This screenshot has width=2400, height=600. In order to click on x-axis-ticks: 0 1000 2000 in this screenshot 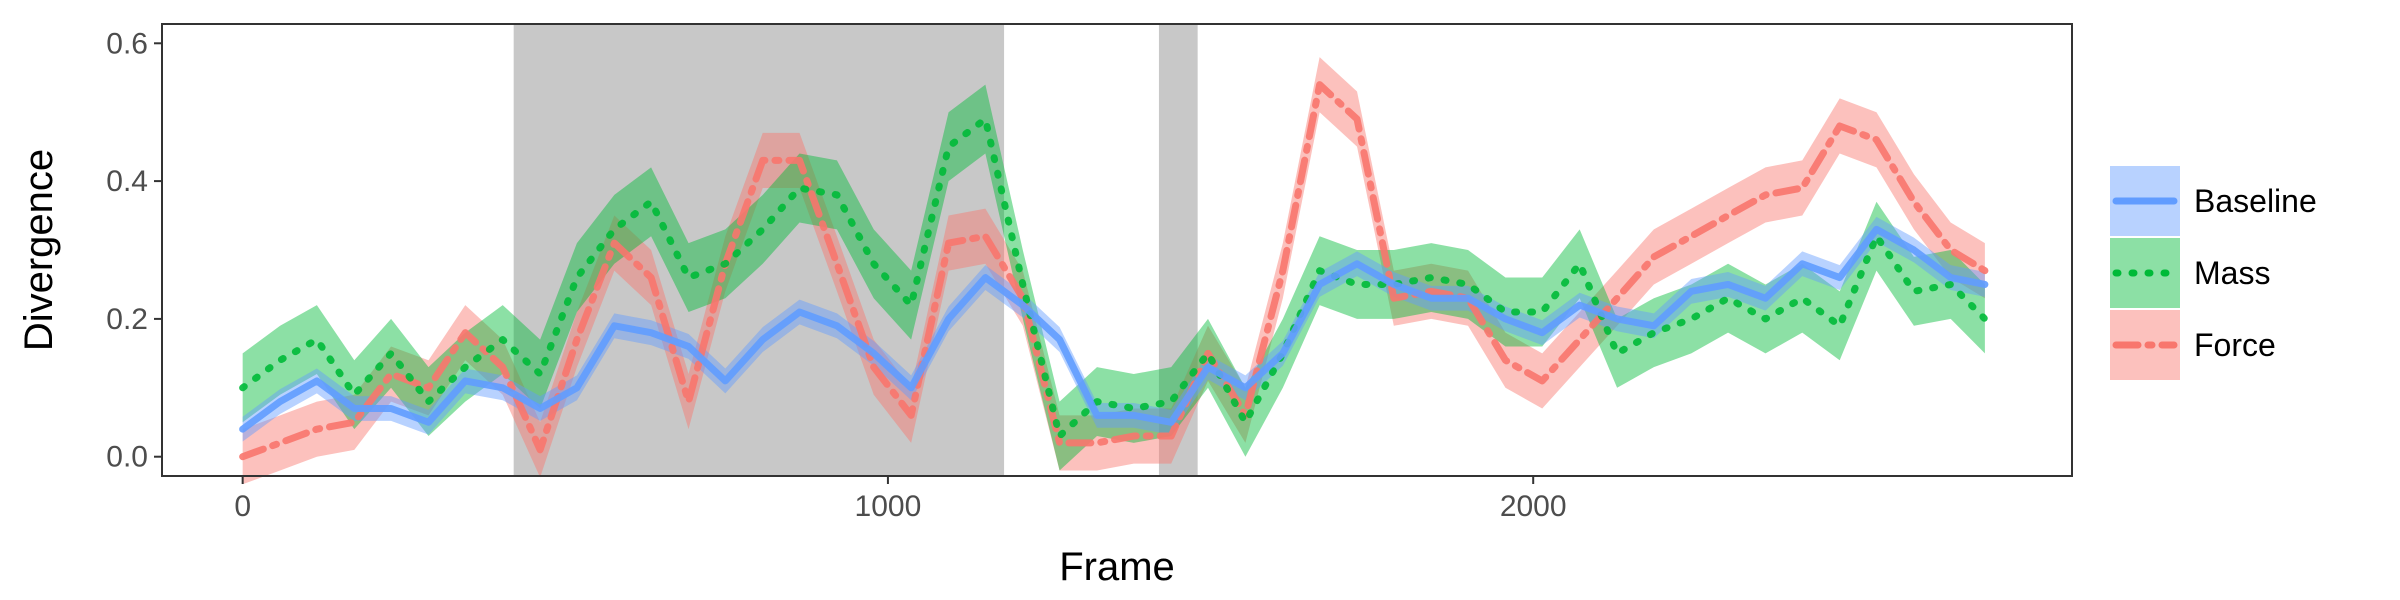, I will do `click(900, 499)`.